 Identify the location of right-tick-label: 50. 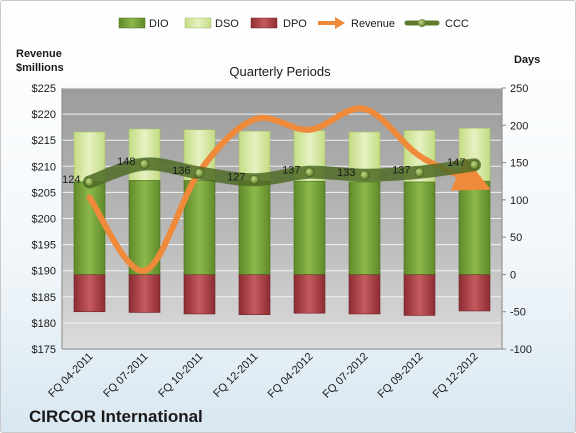
(516, 238).